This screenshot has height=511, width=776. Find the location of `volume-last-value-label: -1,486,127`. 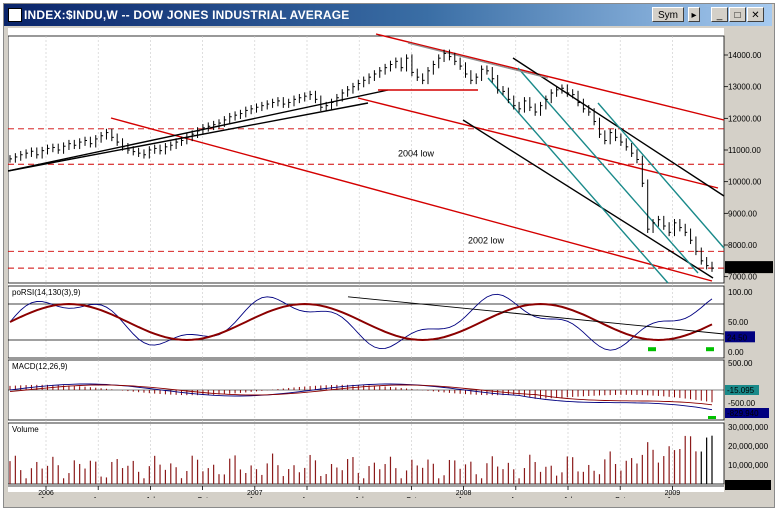

volume-last-value-label: -1,486,127 is located at coordinates (746, 485).